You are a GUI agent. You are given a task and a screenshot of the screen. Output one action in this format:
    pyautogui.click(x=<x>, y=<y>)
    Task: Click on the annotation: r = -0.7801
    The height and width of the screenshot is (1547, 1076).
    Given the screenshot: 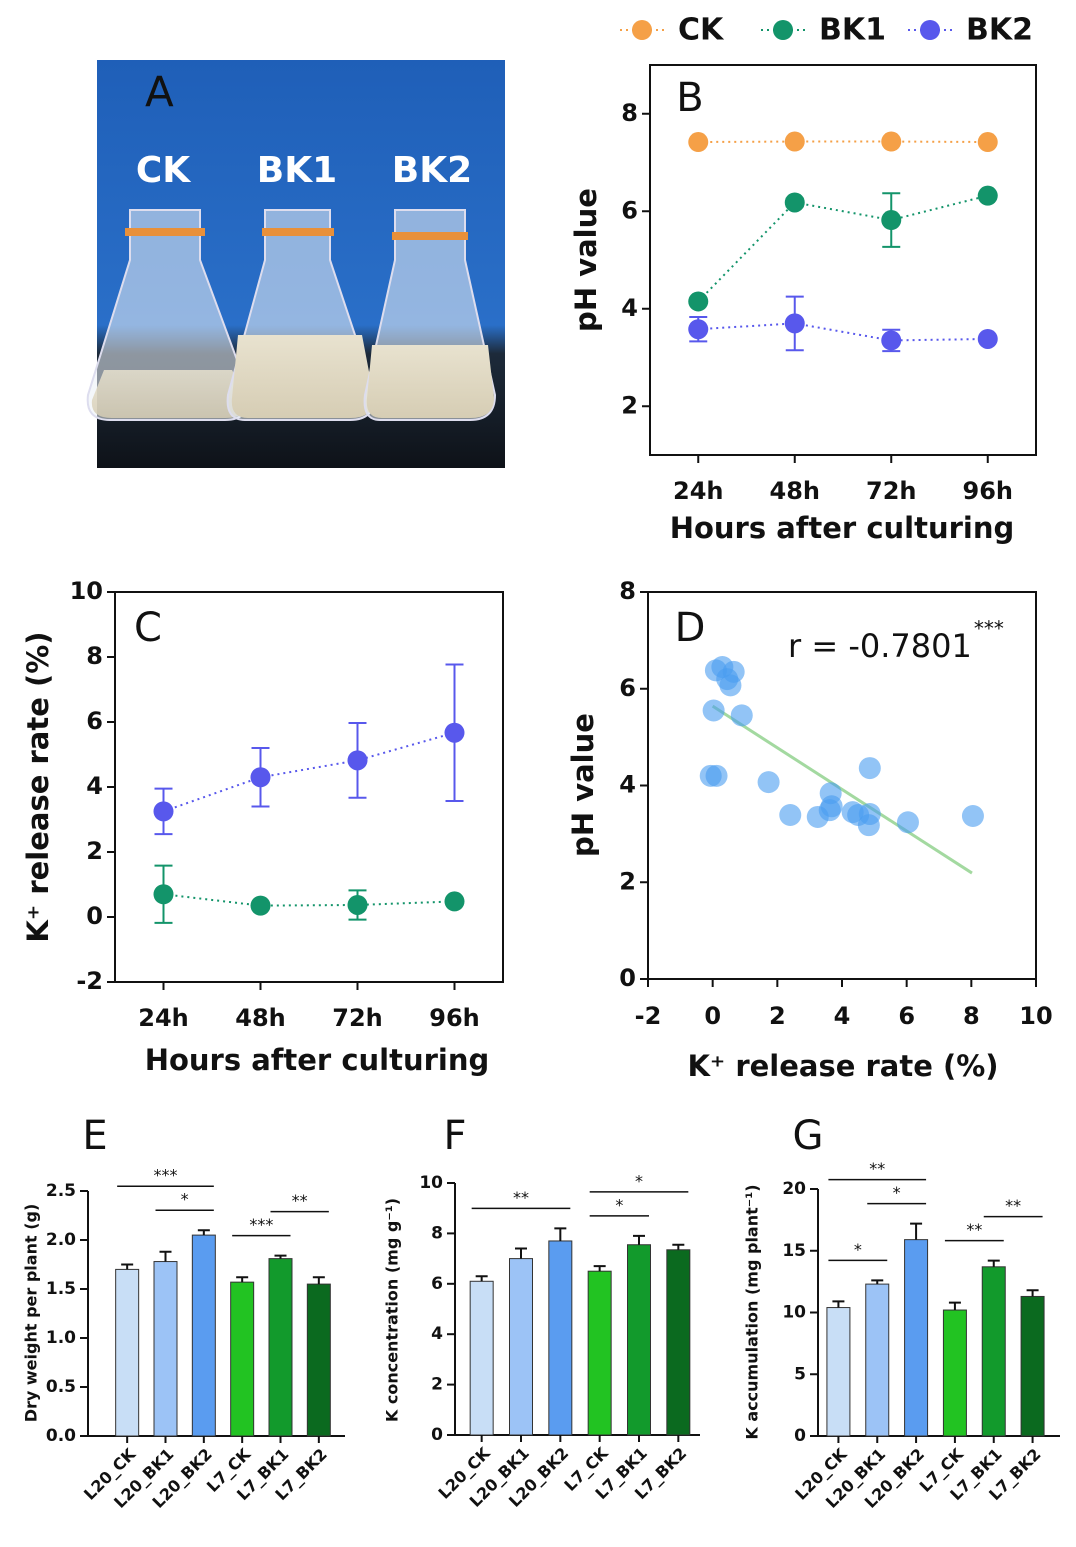 What is the action you would take?
    pyautogui.click(x=880, y=646)
    